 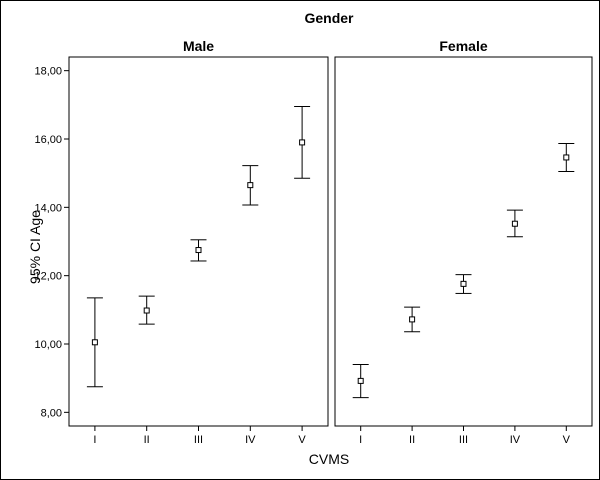 What do you see at coordinates (48, 345) in the screenshot?
I see `y-tick-label: 10,00` at bounding box center [48, 345].